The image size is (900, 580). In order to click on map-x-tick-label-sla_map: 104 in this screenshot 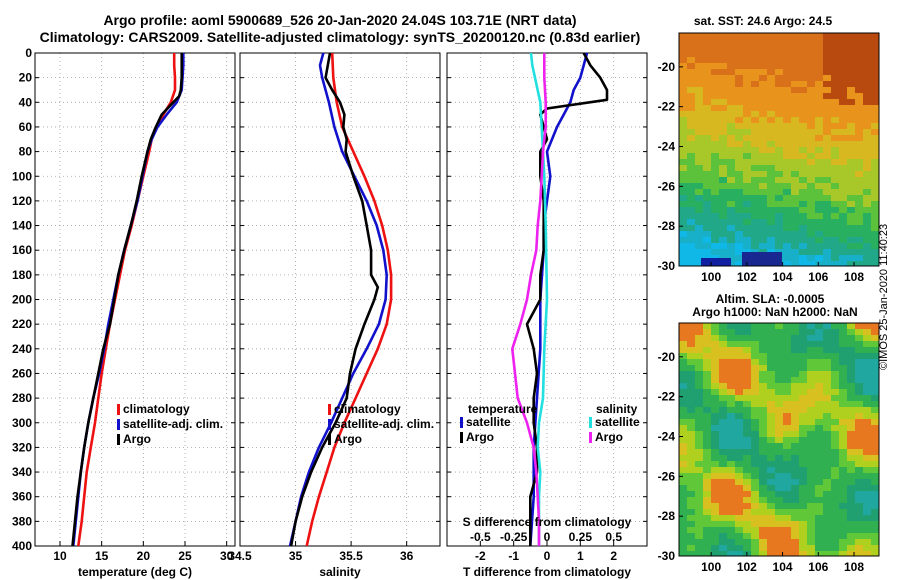, I will do `click(783, 567)`.